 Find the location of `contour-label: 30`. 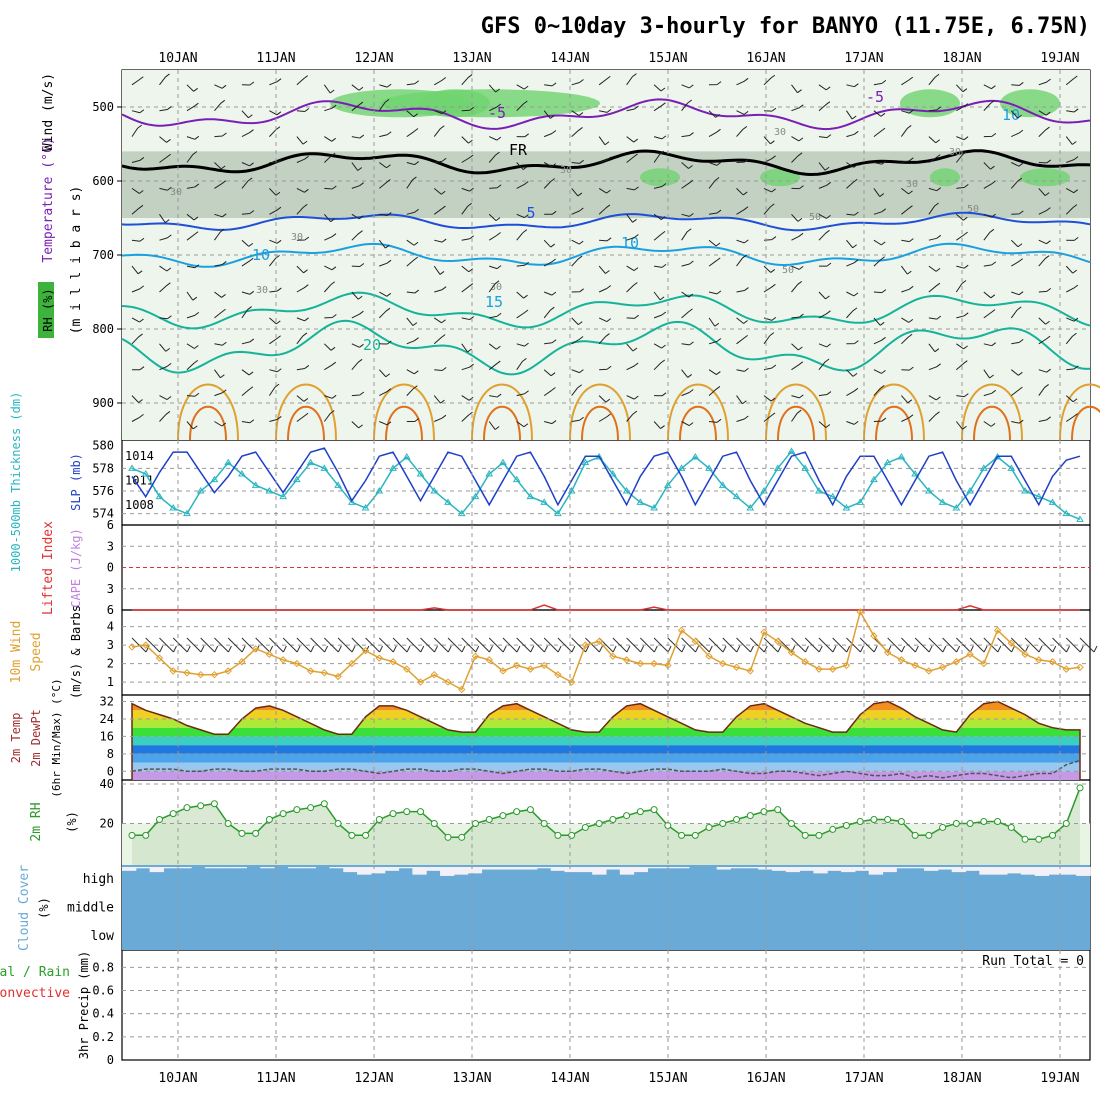

contour-label: 30 is located at coordinates (496, 287).